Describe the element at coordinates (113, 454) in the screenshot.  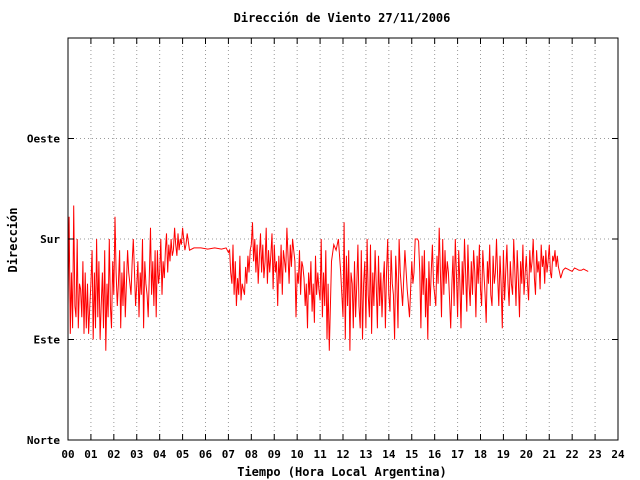
I see `x-tick-label: 02` at that location.